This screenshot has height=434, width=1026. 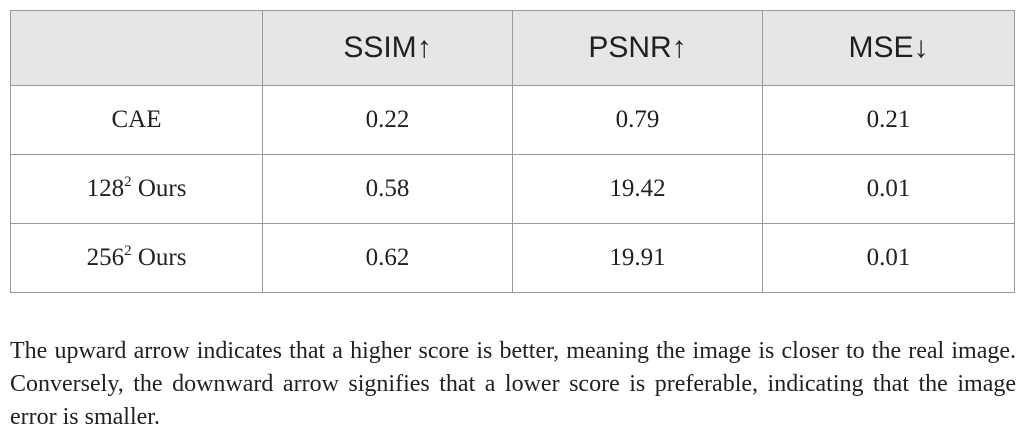 I want to click on header-psnr: PSNR↑, so click(x=637, y=48).